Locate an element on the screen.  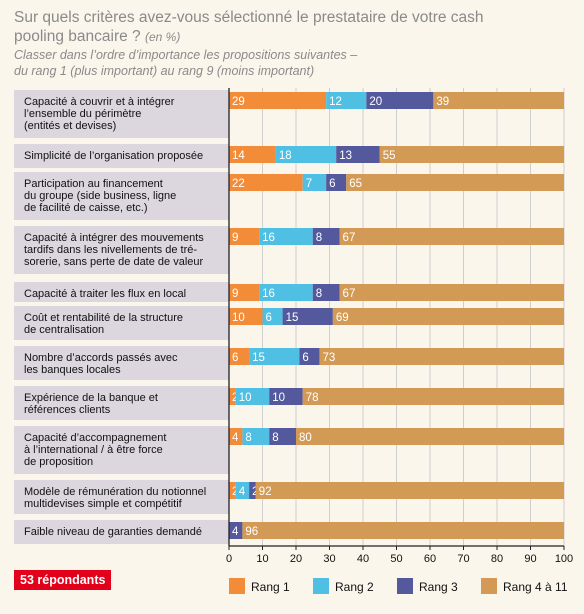
data-label: 92 is located at coordinates (265, 492).